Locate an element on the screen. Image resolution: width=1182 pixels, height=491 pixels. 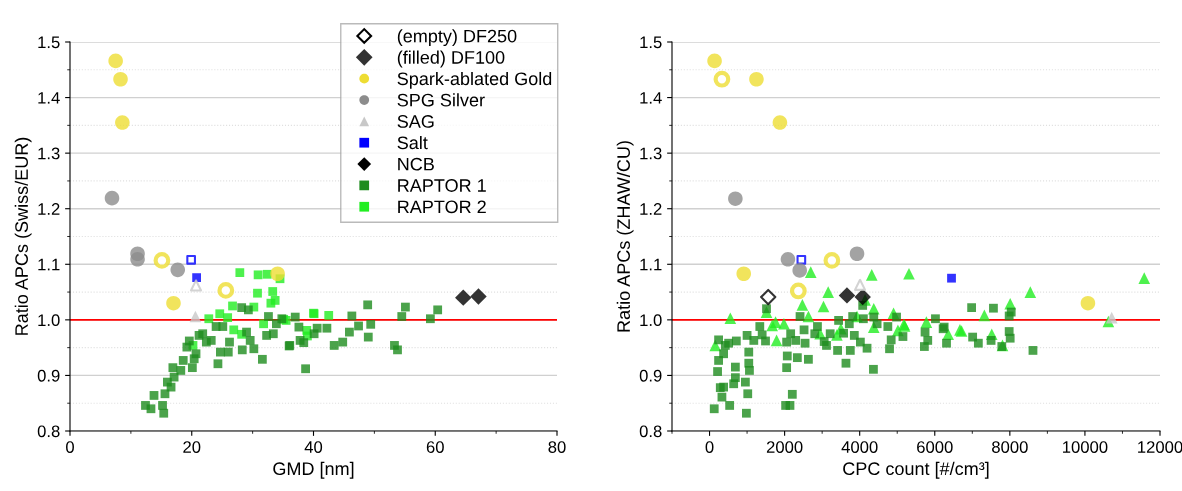
x-tick-label: 60 is located at coordinates (435, 447).